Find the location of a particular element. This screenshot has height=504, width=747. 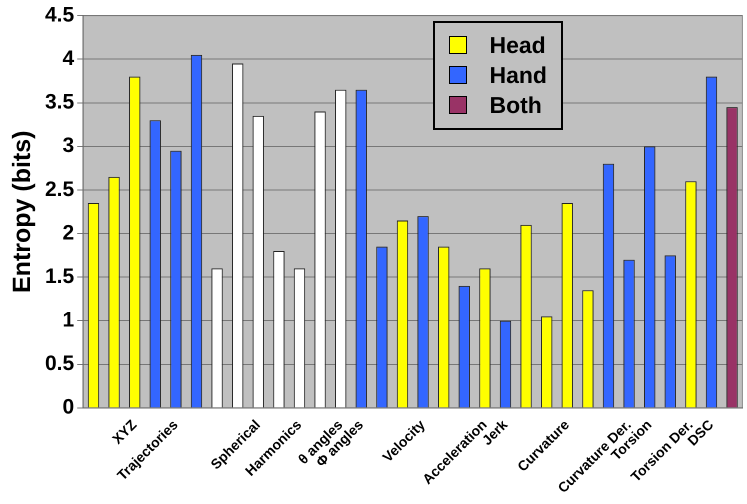

y-tick-label: 3 is located at coordinates (68, 146).